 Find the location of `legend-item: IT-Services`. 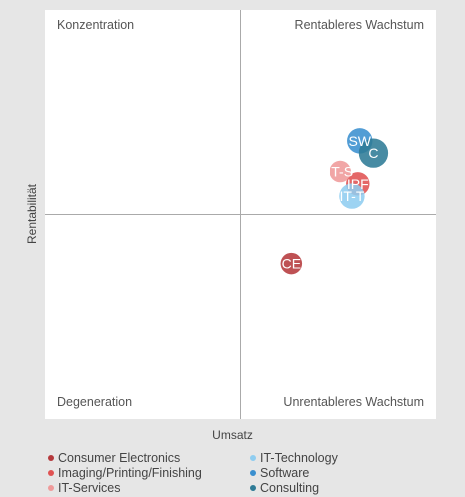

legend-item: IT-Services is located at coordinates (84, 488).